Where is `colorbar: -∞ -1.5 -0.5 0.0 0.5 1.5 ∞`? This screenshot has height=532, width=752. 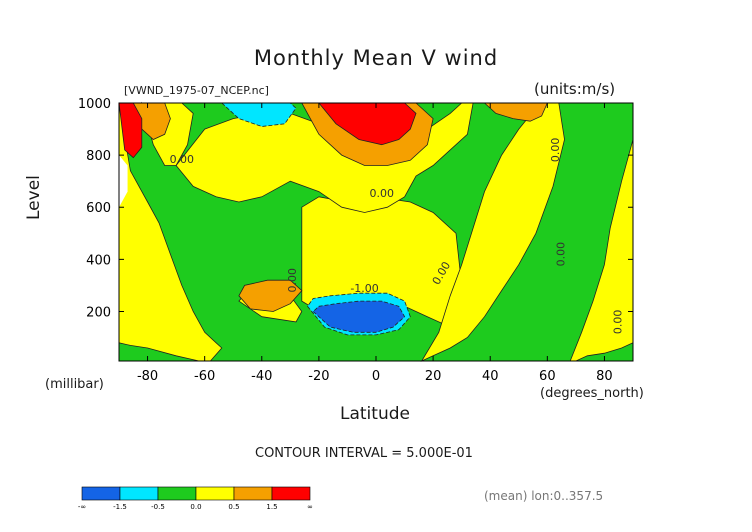 colorbar: -∞ -1.5 -0.5 0.0 0.5 1.5 ∞ is located at coordinates (195, 498).